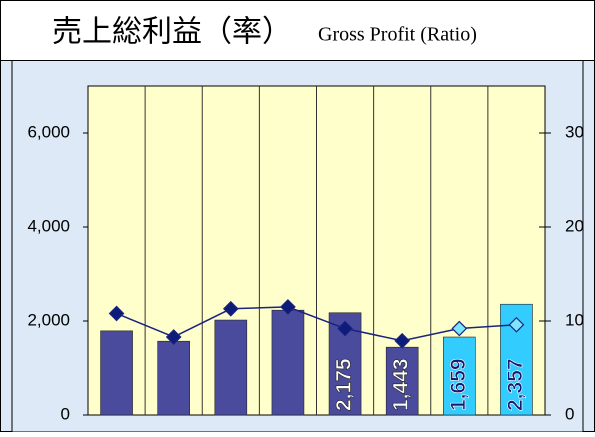 This screenshot has height=437, width=595. Describe the element at coordinates (344, 384) in the screenshot. I see `data-label: 2,175` at that location.